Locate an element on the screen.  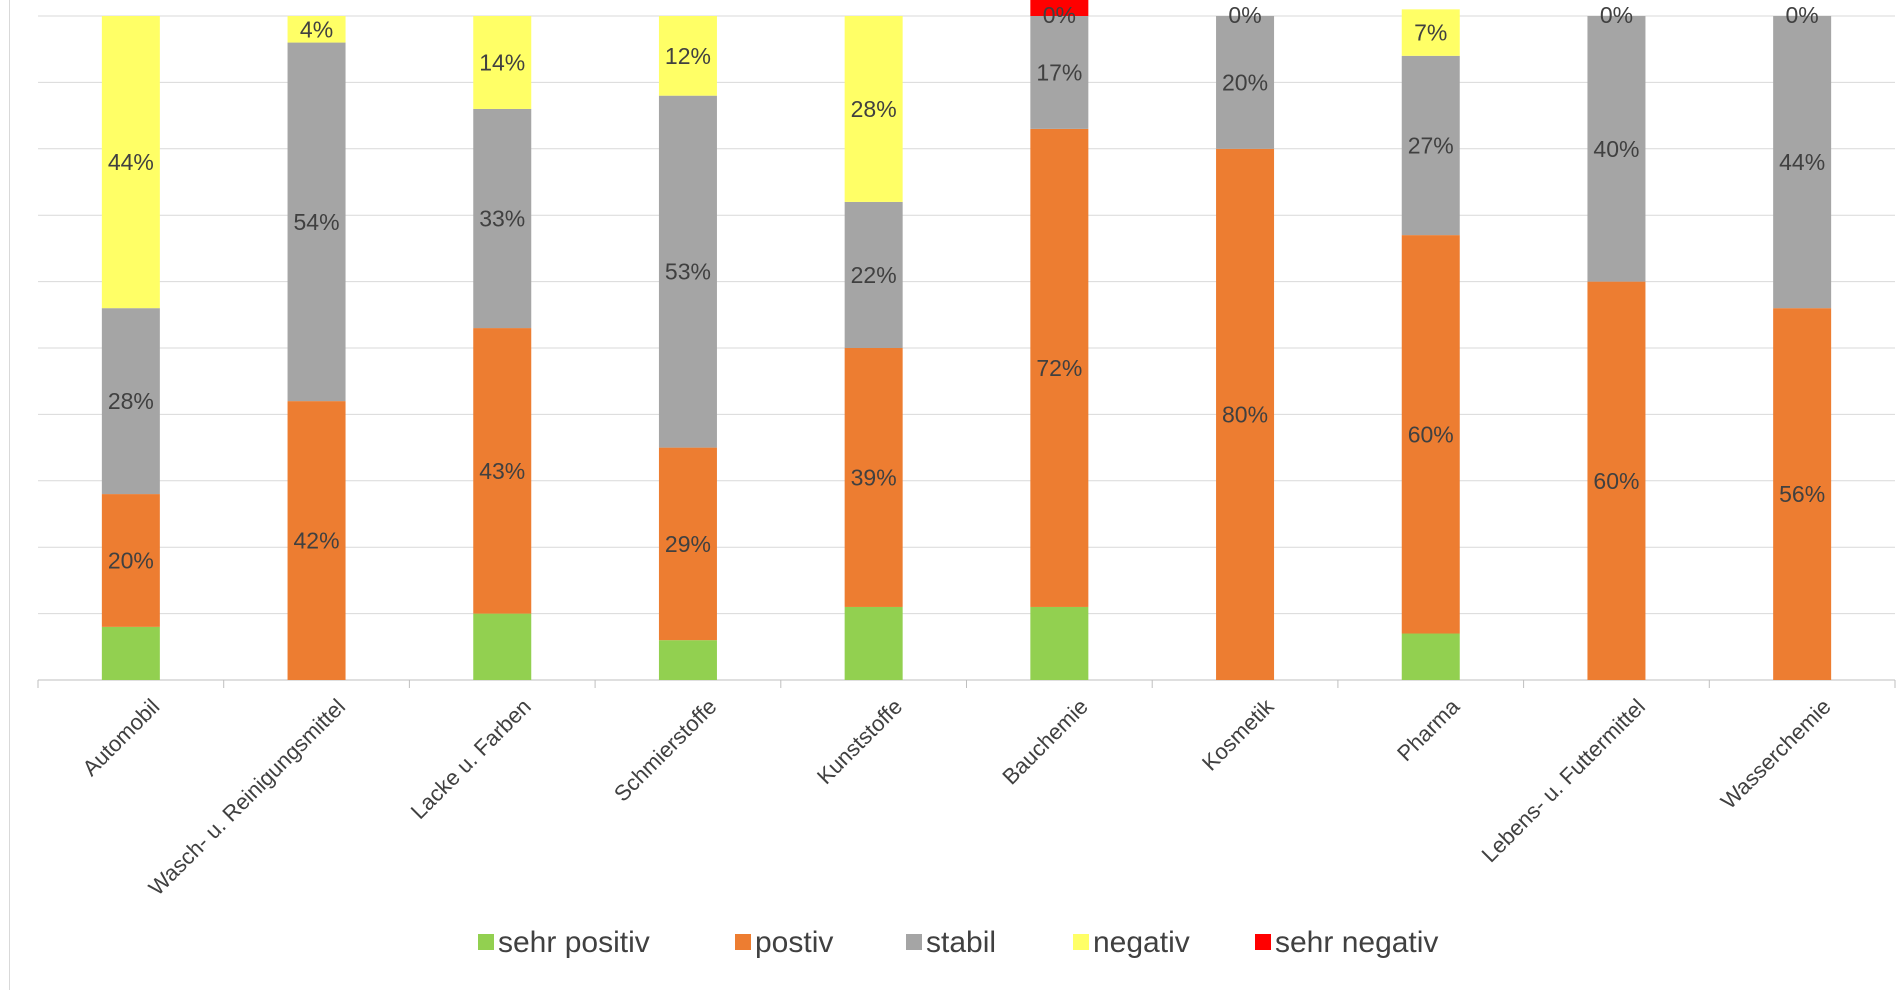
data-label: 27% is located at coordinates (1431, 145).